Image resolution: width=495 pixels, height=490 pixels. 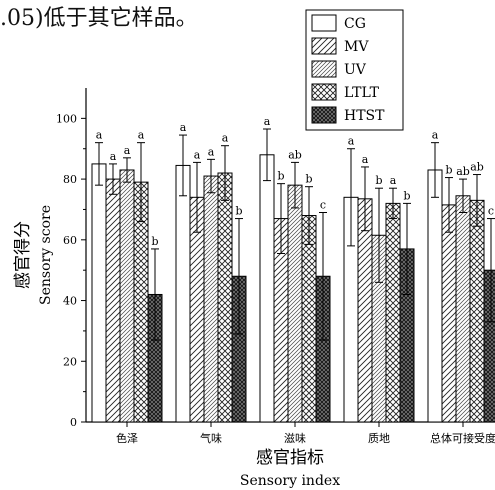 I want to click on legend-swatch-htst, so click(x=324, y=115).